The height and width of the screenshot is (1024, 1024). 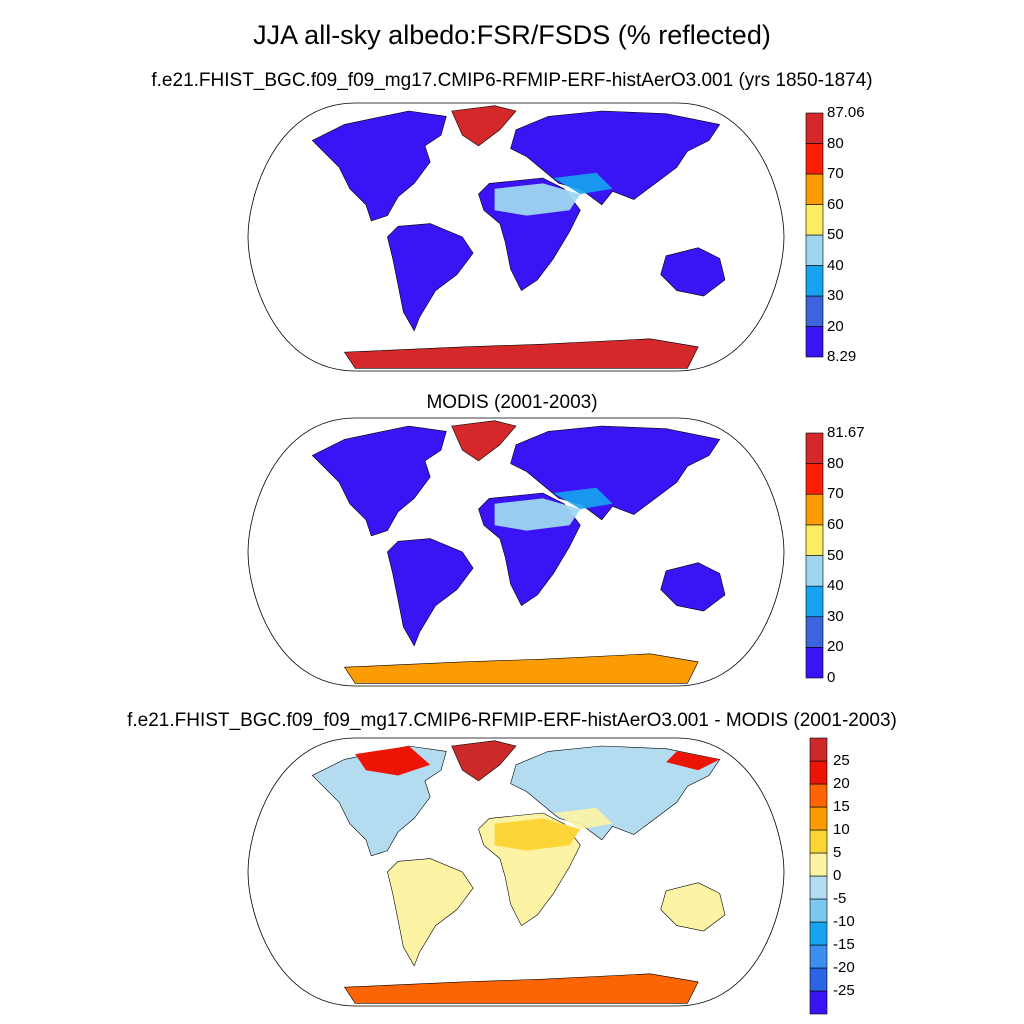 What do you see at coordinates (846, 432) in the screenshot?
I see `colorbar-label: 81.67` at bounding box center [846, 432].